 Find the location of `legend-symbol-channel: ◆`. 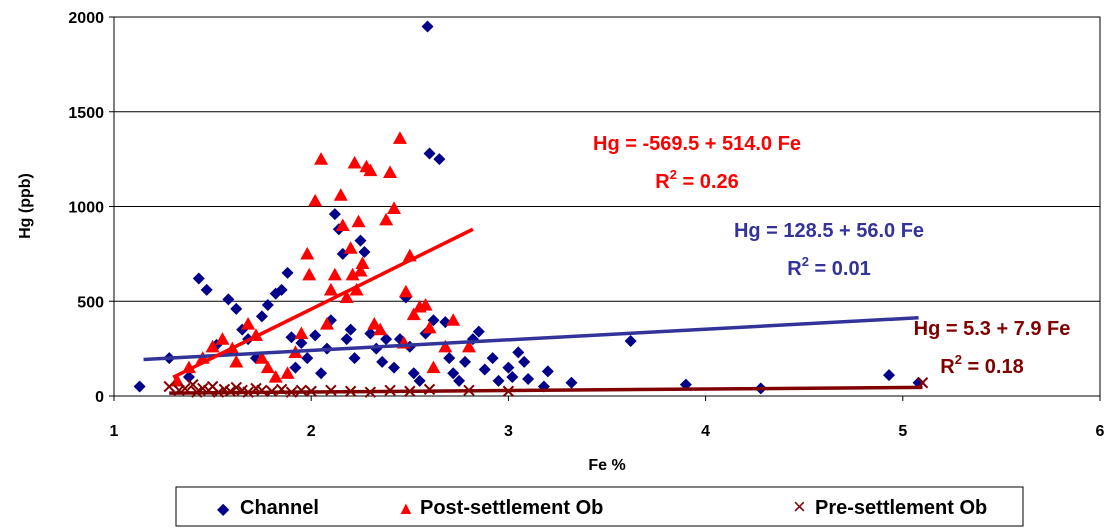

legend-symbol-channel: ◆ is located at coordinates (223, 509).